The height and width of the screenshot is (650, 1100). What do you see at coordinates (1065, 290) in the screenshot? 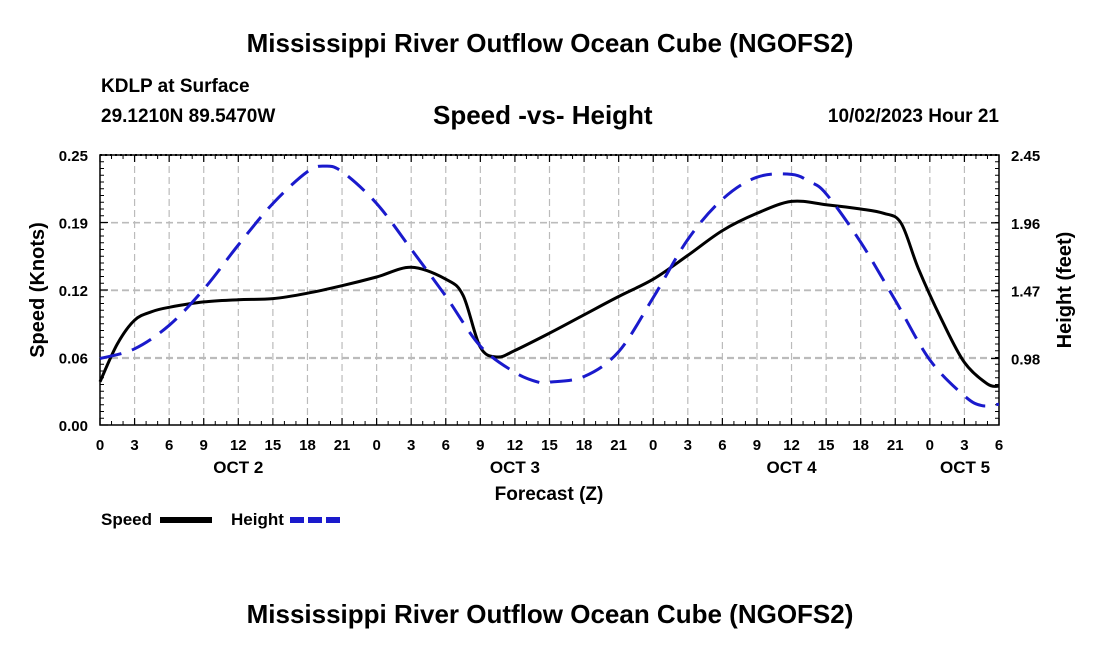
I see `y2-axis-label: Height (feet)` at bounding box center [1065, 290].